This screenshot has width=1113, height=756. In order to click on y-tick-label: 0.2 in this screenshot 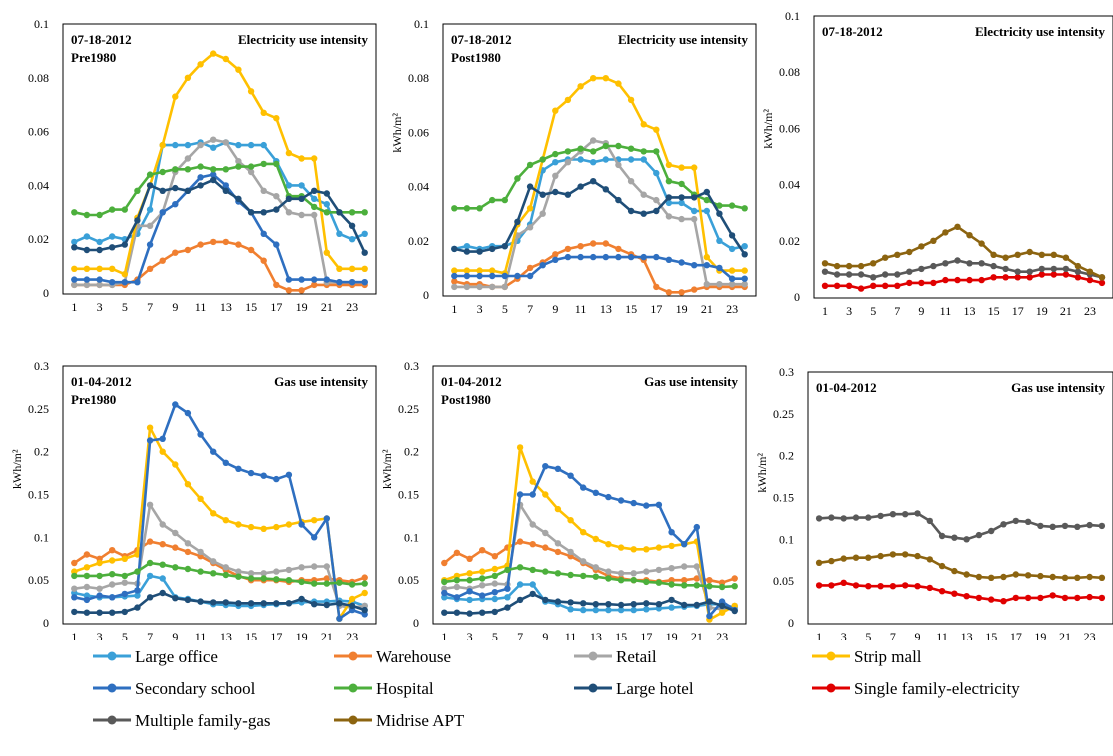, I will do `click(411, 452)`.